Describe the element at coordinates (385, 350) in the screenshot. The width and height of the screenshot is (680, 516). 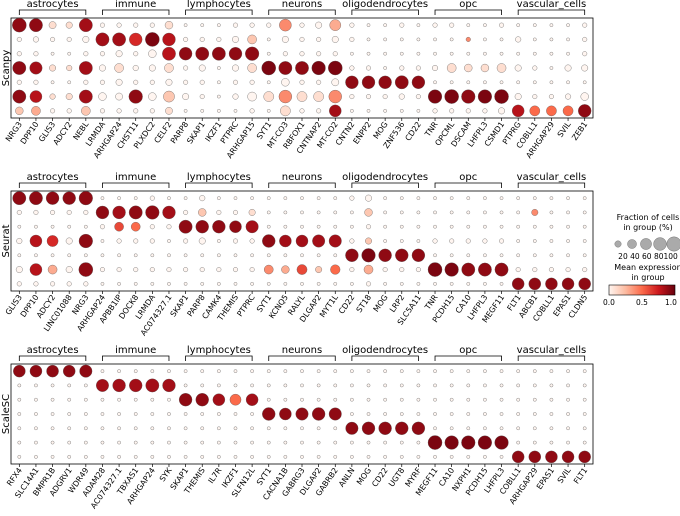
I see `gene-group-label: oligodendrocytes` at that location.